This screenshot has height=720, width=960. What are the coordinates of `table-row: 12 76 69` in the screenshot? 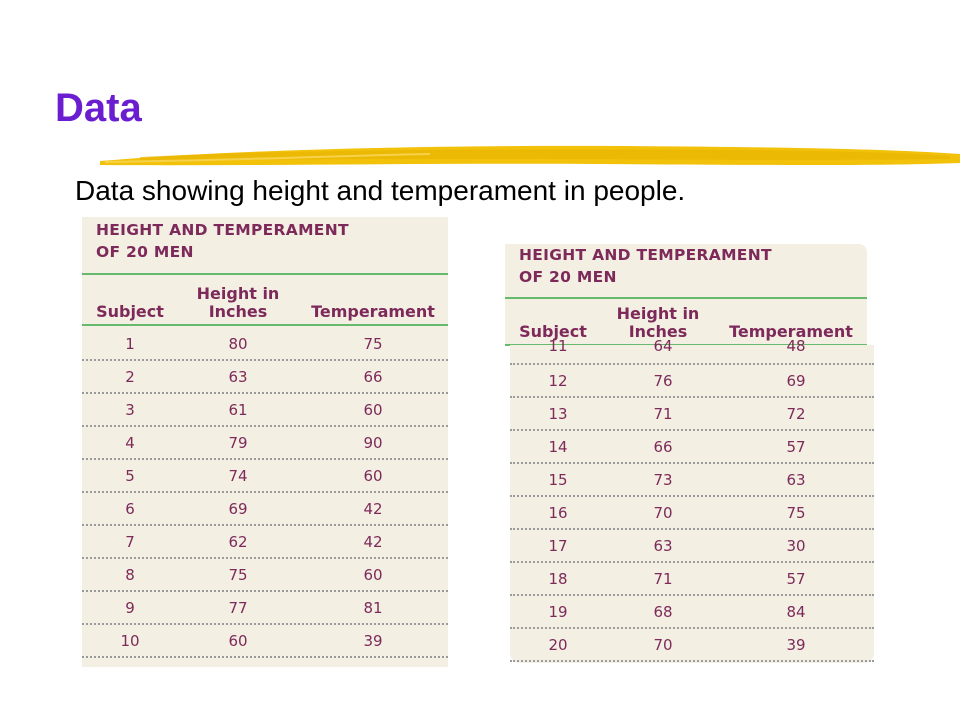 It's located at (692, 381).